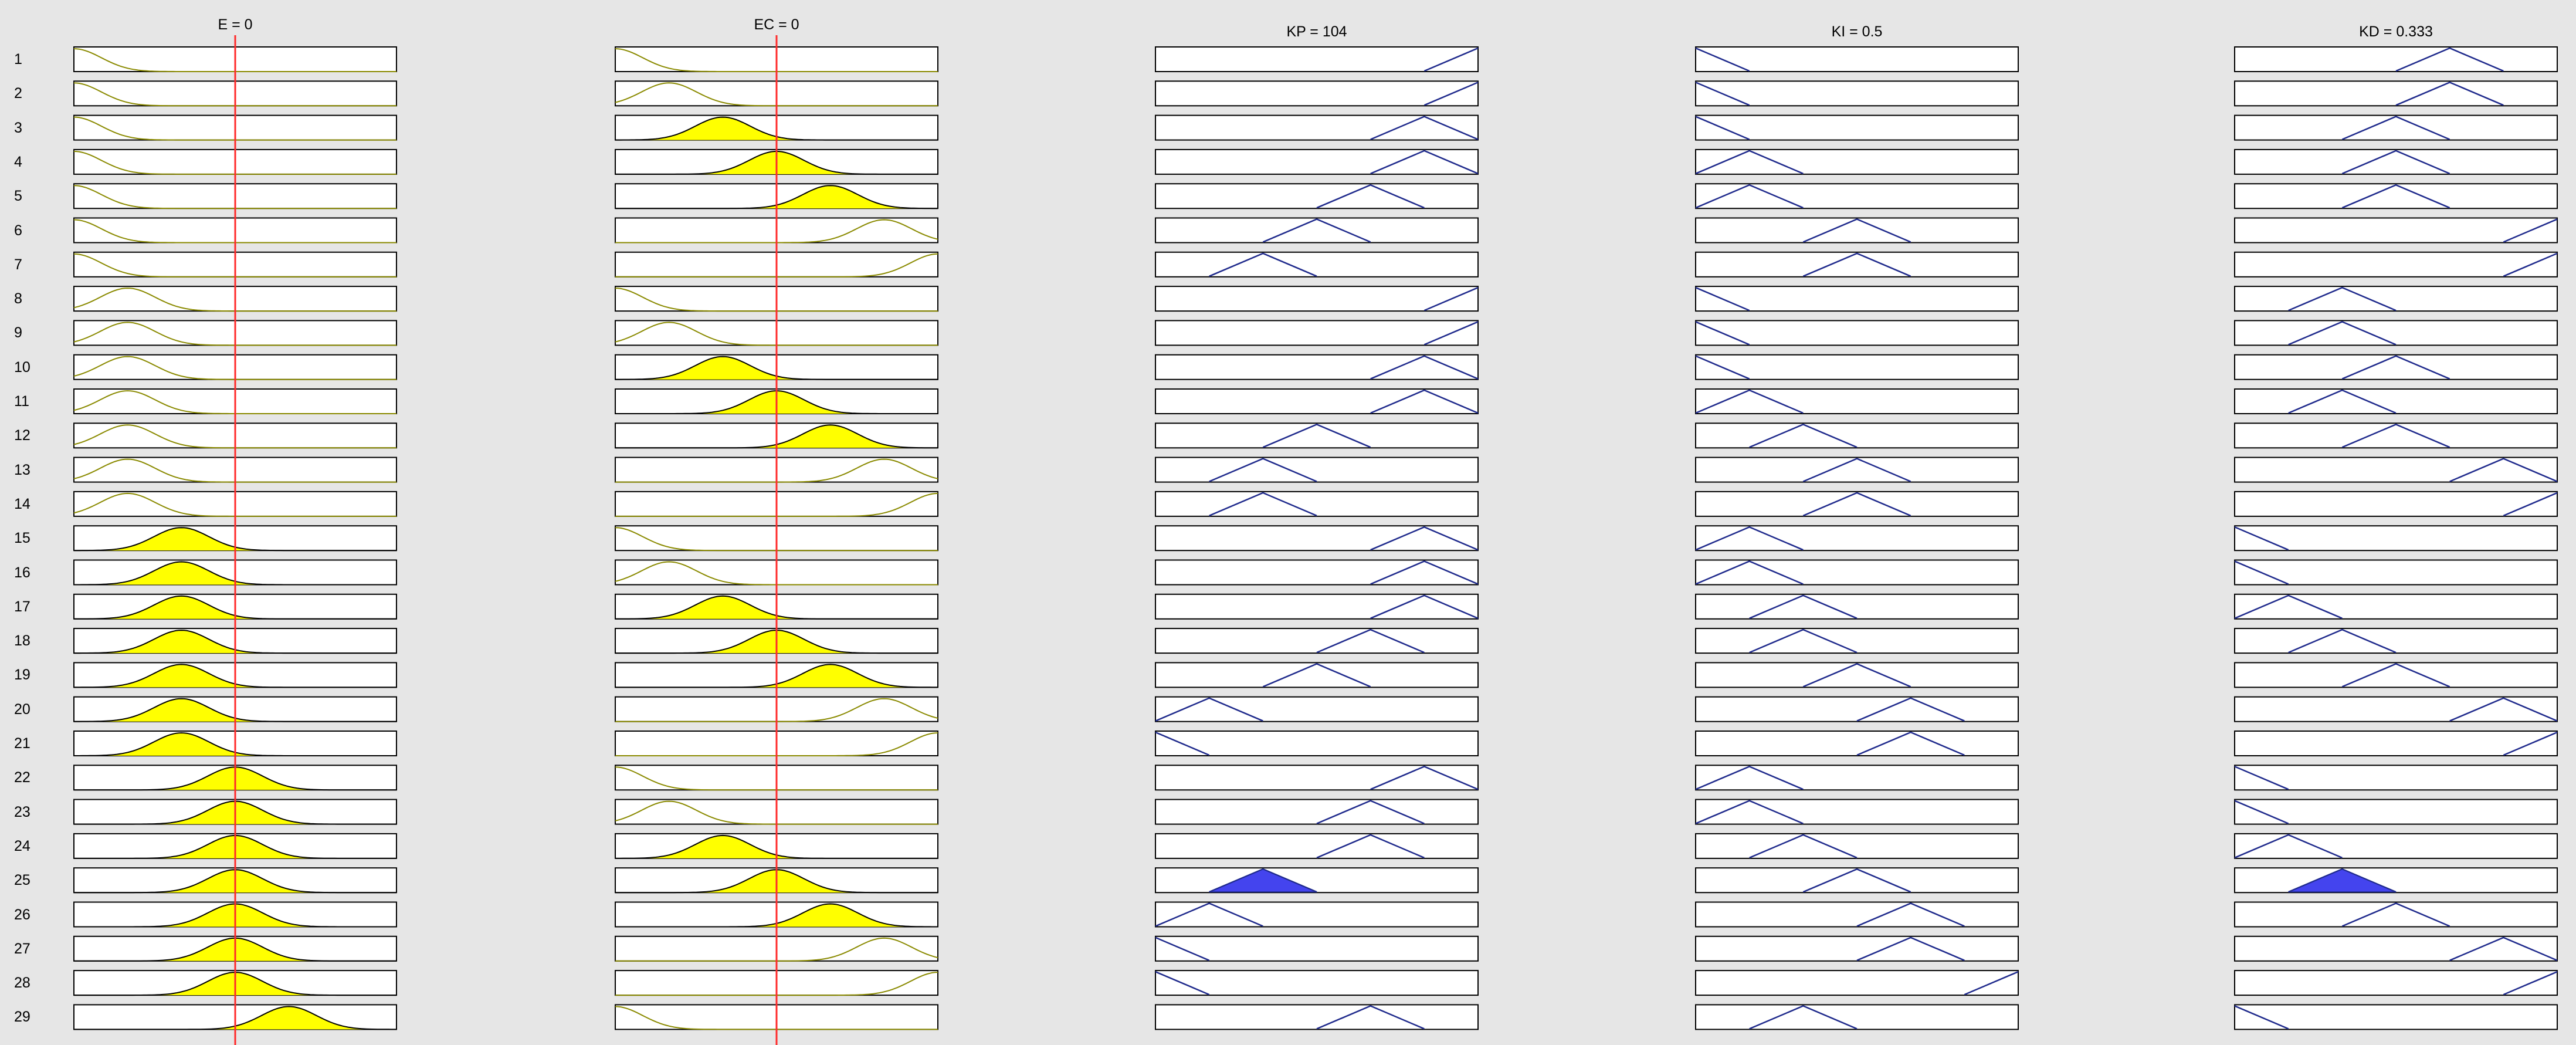 This screenshot has width=2576, height=1045. I want to click on rule-number: 3, so click(18, 127).